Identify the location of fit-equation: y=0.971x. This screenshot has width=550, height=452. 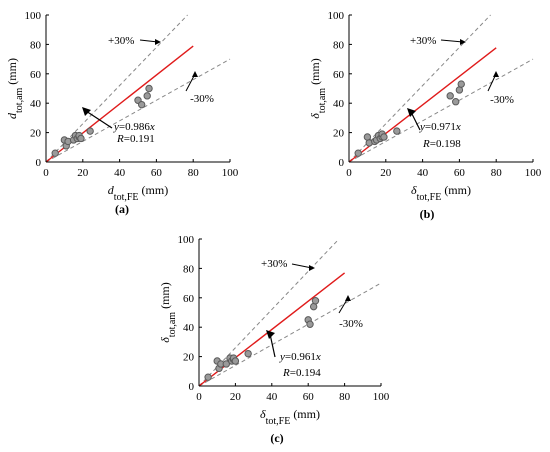
(440, 127).